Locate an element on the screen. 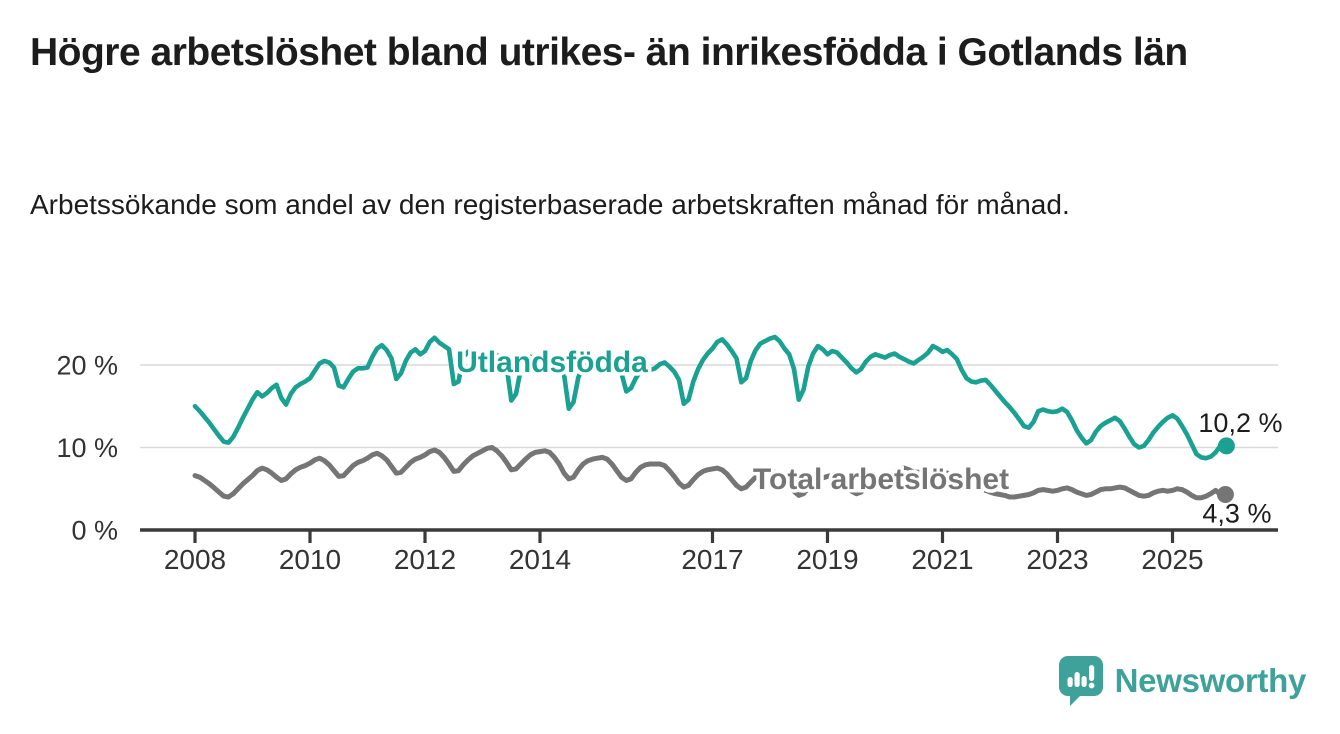  end-value-label-utlandsfodda: 10,2 % is located at coordinates (1240, 423).